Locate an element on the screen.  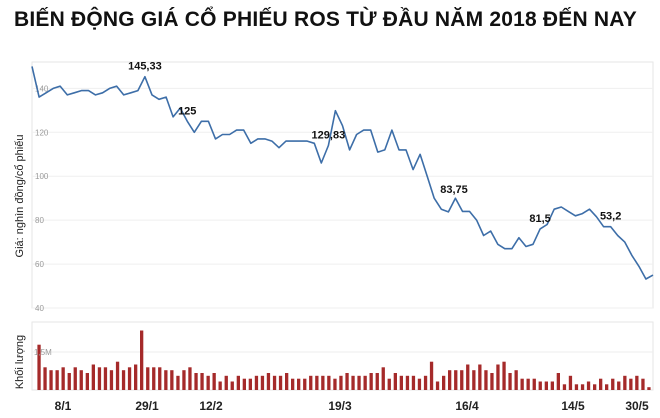
price-annotation: 125 is located at coordinates (187, 111).